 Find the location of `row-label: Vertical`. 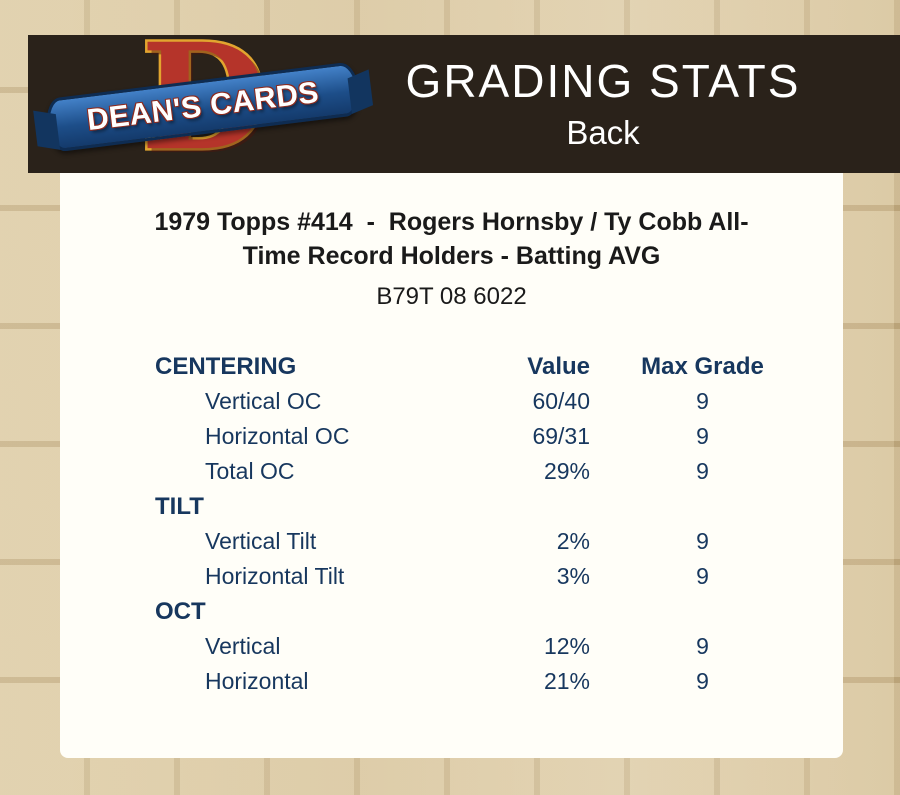

row-label: Vertical is located at coordinates (243, 646).